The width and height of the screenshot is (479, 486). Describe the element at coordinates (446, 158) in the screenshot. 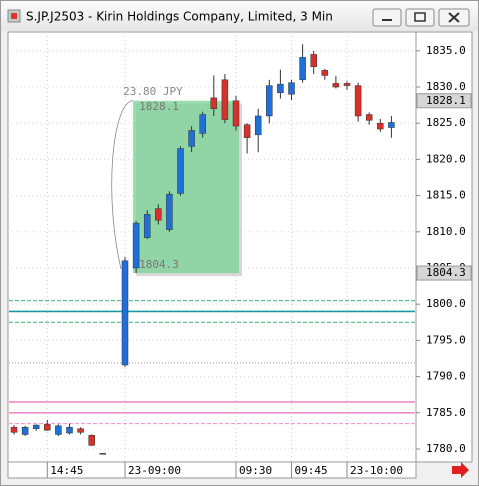

I see `y-tick-label: 1820.0` at that location.